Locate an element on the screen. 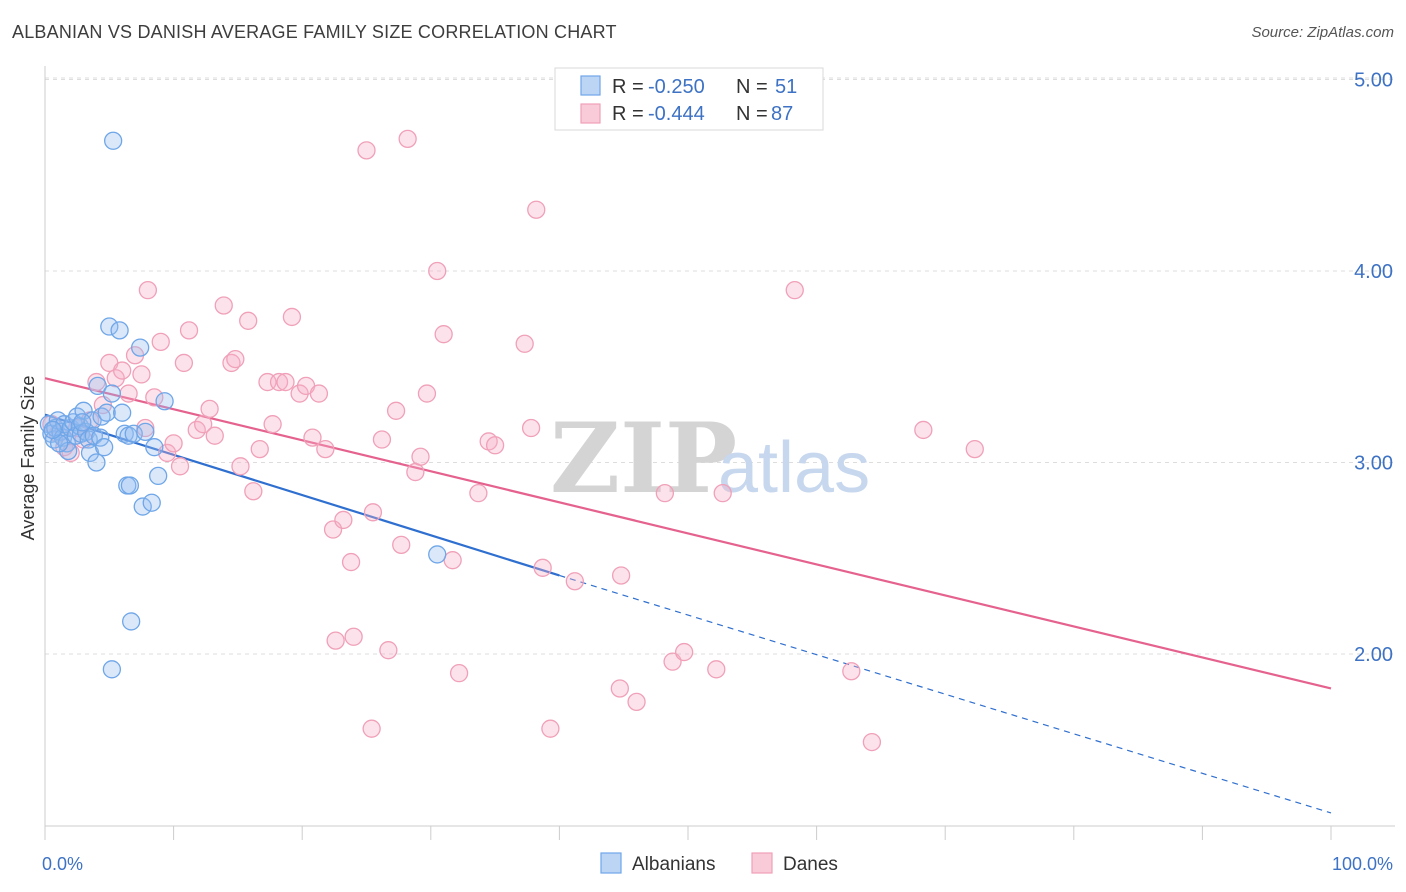 The width and height of the screenshot is (1406, 892). legend-albanians-n-value: 51 is located at coordinates (786, 87).